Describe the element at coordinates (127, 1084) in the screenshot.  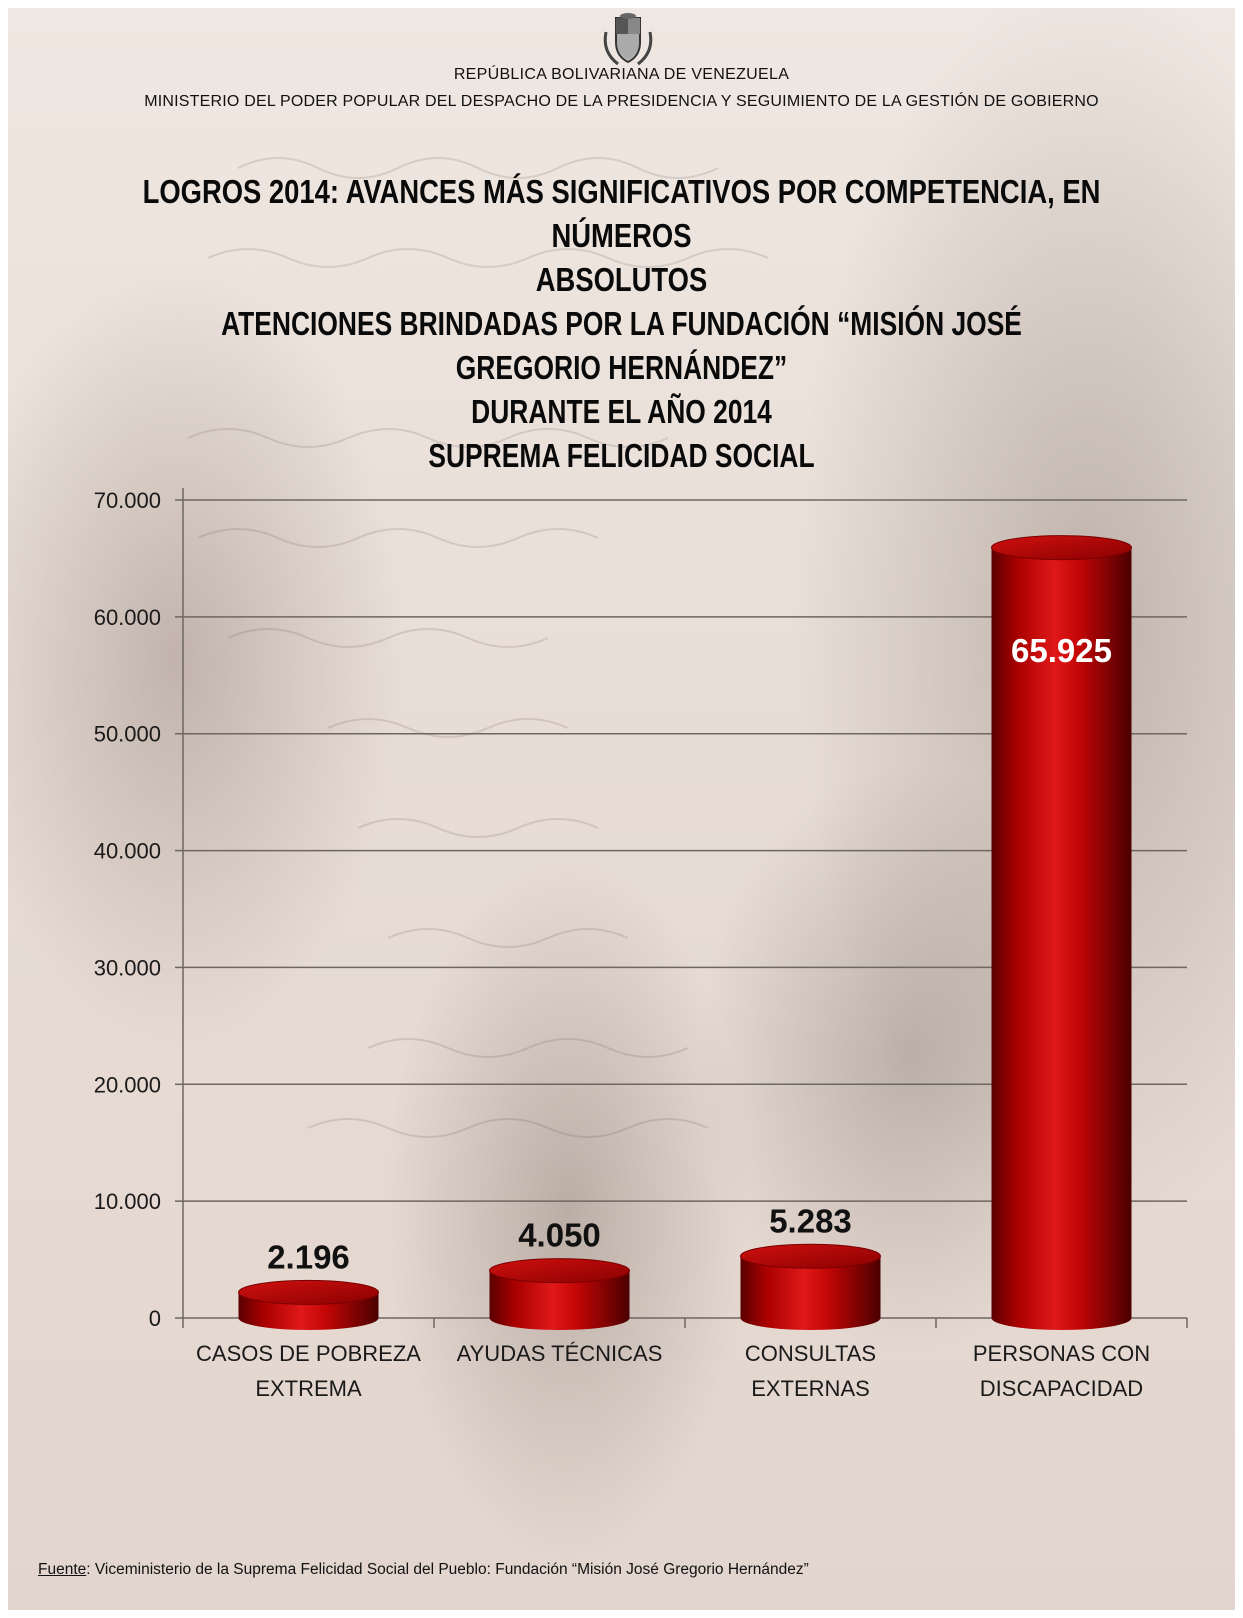
I see `y-tick-label: 20.000` at that location.